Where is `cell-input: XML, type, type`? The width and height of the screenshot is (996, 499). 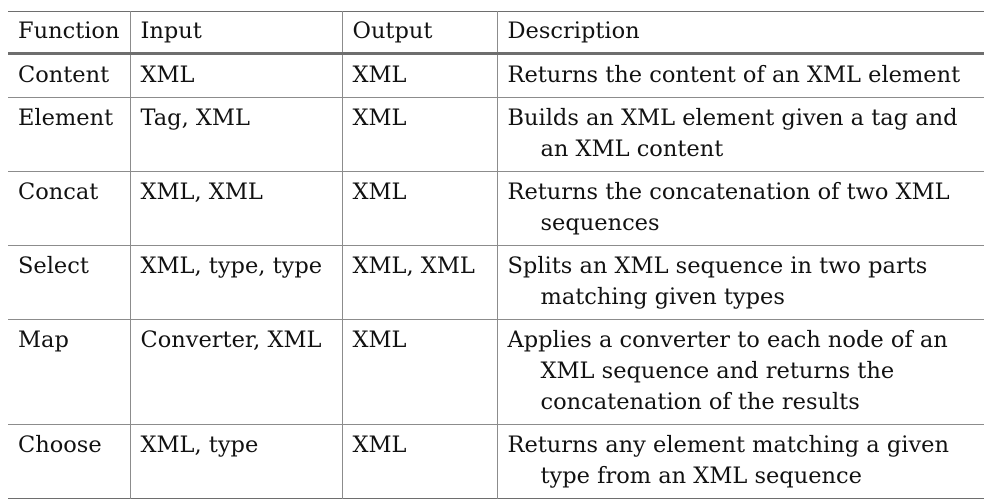
cell-input: XML, type, type is located at coordinates (235, 282).